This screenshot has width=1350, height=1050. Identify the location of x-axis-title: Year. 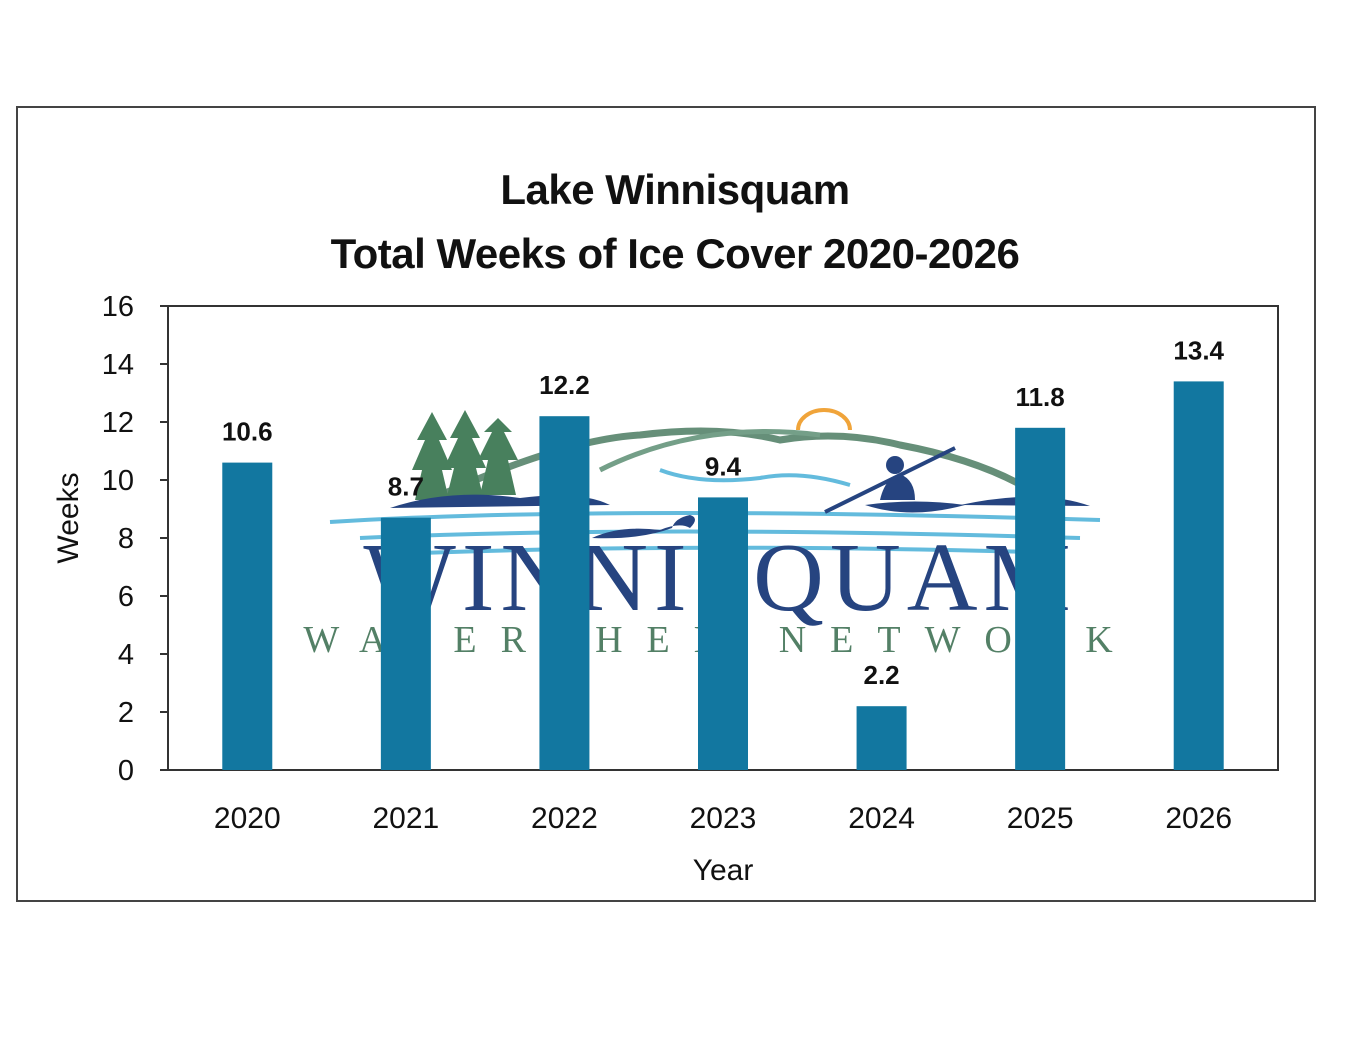
(723, 870).